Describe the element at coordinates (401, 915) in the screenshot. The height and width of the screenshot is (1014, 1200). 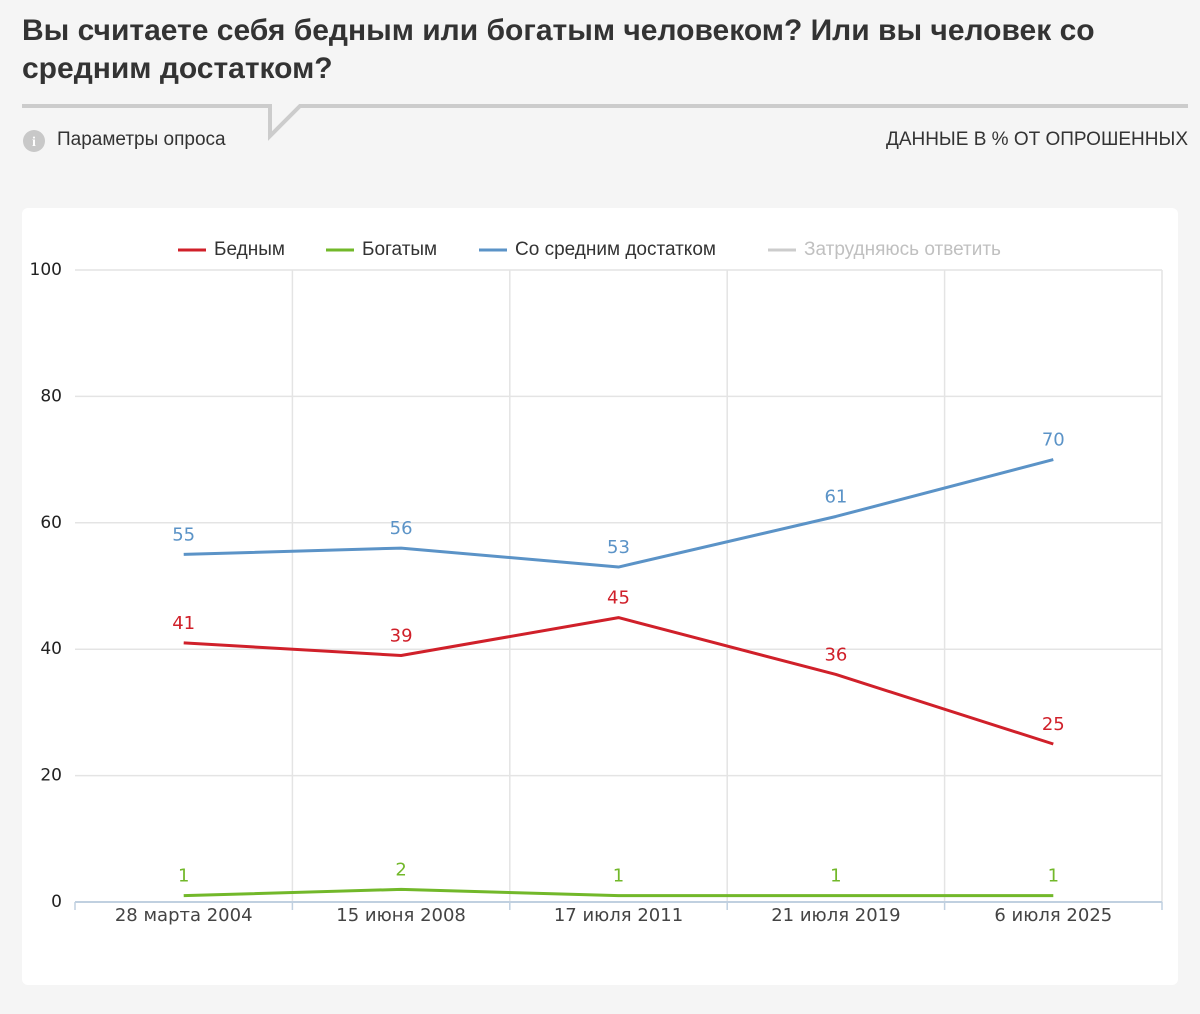
I see `x-tick-label: 15 июня 2008` at that location.